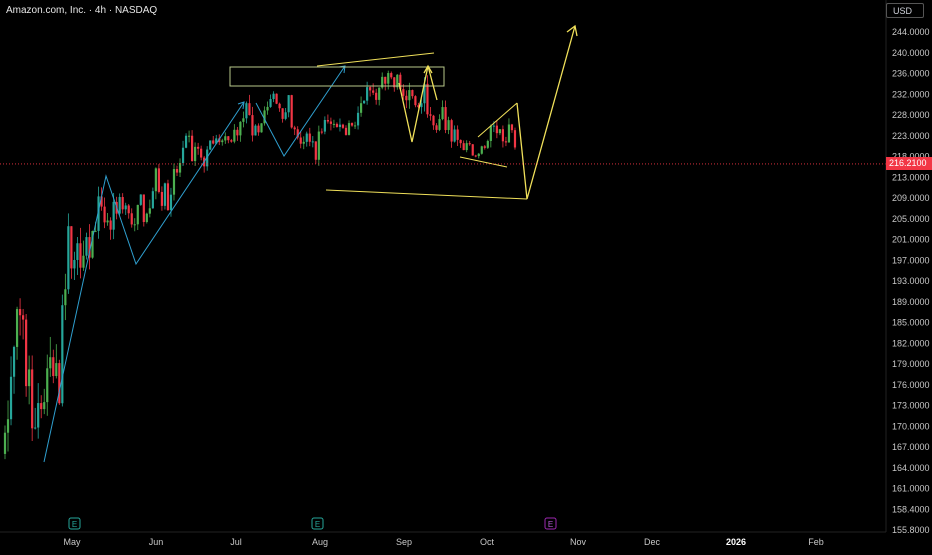 The width and height of the screenshot is (932, 555). What do you see at coordinates (144, 282) in the screenshot?
I see `cyan-impulse-wave` at bounding box center [144, 282].